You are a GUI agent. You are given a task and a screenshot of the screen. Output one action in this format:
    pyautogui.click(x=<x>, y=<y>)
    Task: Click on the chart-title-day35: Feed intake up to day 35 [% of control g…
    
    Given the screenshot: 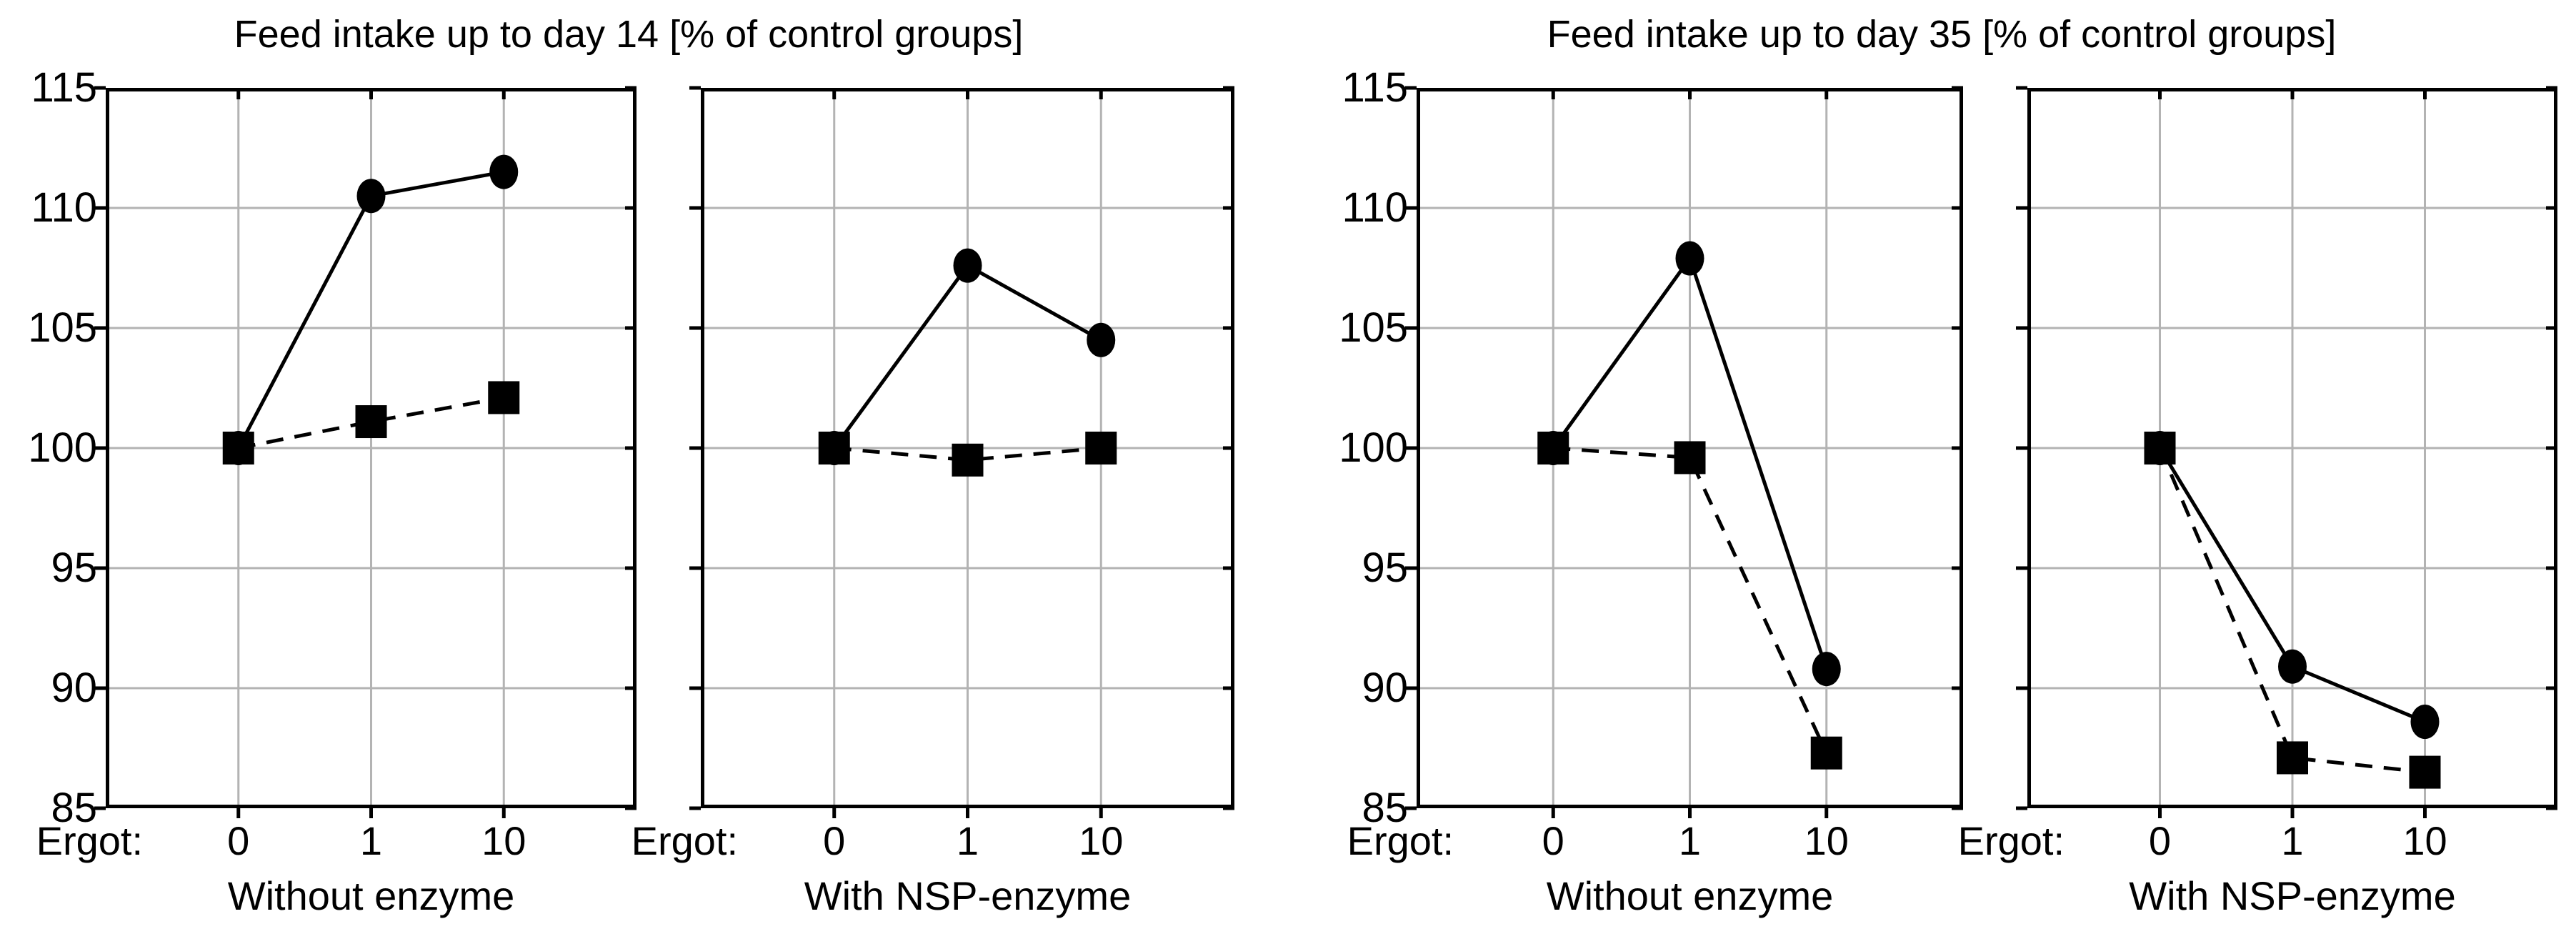 What is the action you would take?
    pyautogui.click(x=1942, y=35)
    